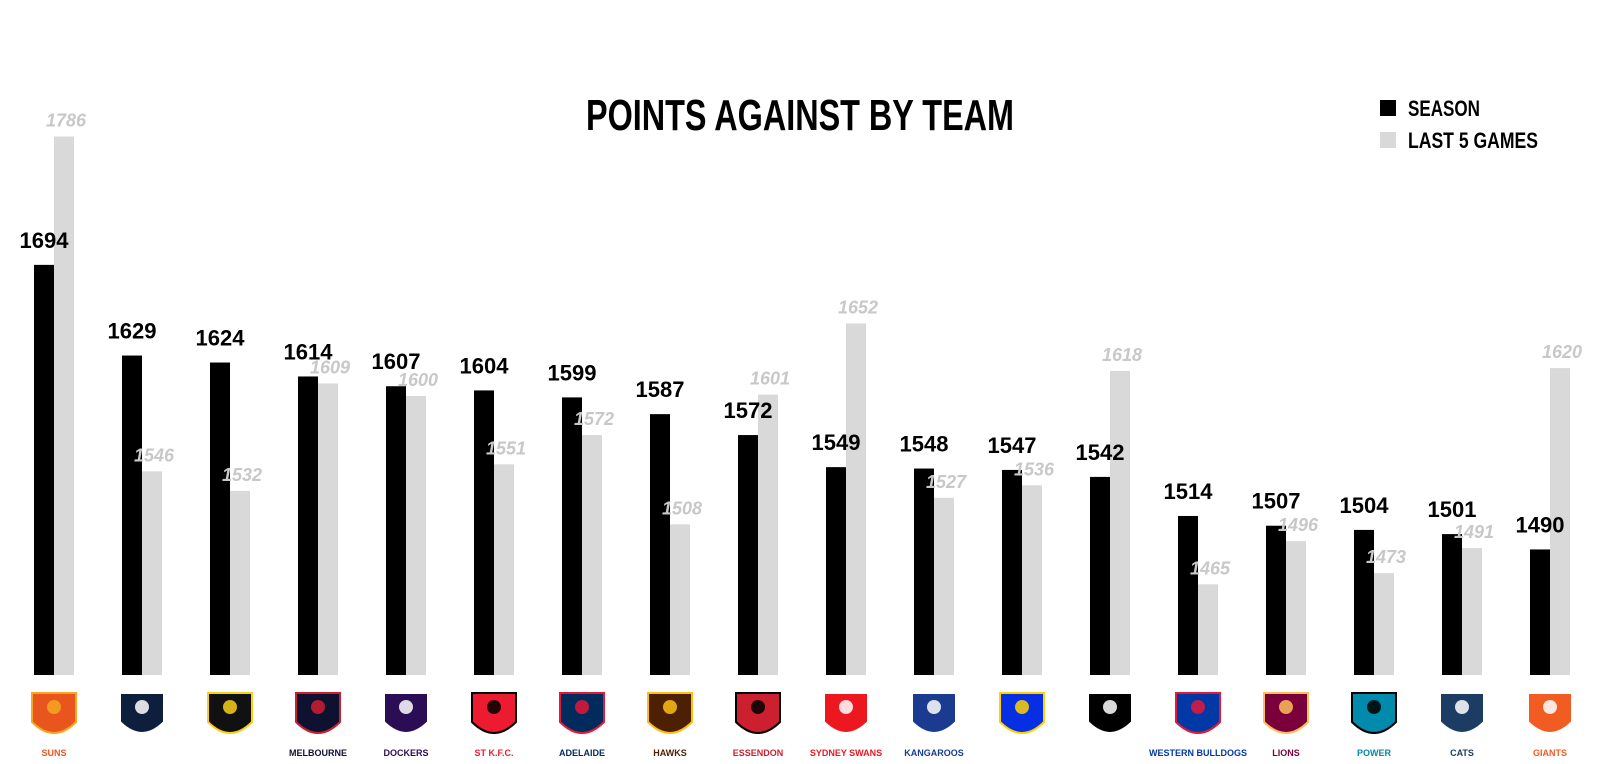  Describe the element at coordinates (418, 380) in the screenshot. I see `label-last5-4: 1600` at that location.